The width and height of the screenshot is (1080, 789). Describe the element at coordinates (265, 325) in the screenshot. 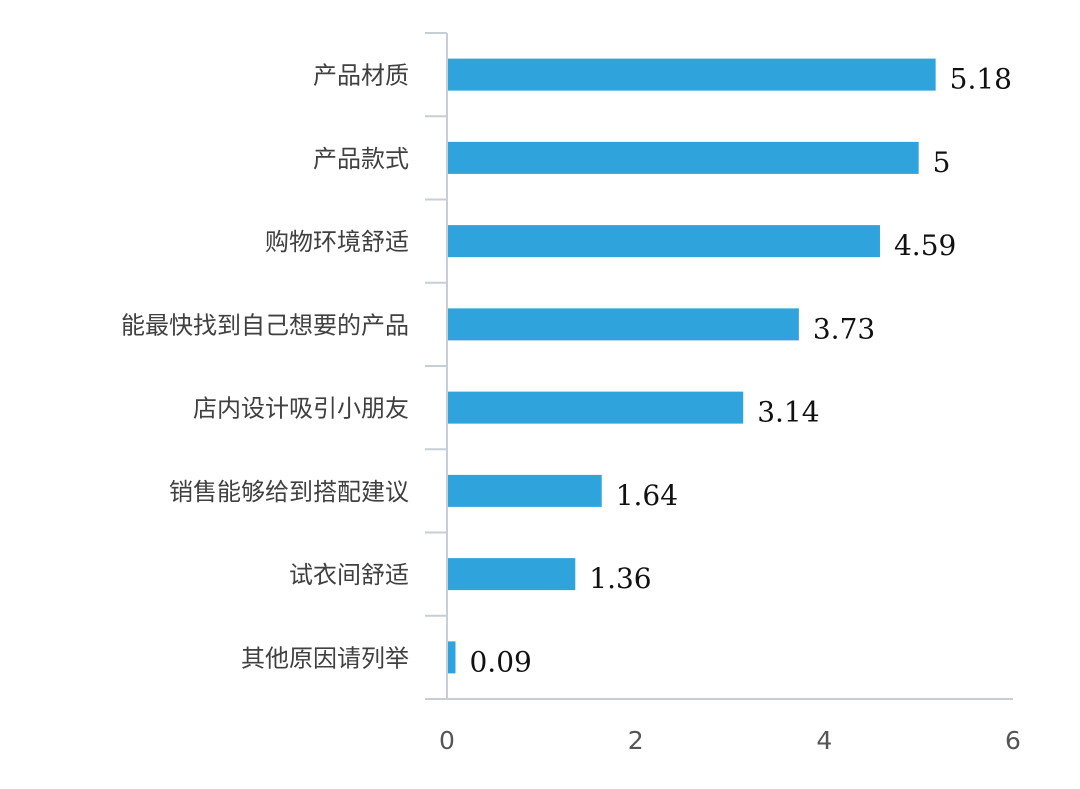

I see `category-label-3: 能最快找到自己想要的产品` at that location.